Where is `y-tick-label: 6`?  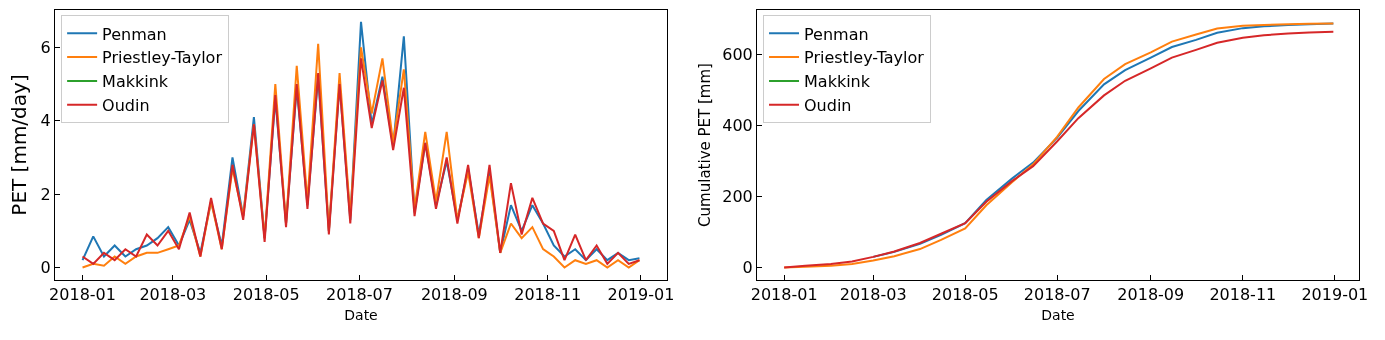
y-tick-label: 6 is located at coordinates (45, 48).